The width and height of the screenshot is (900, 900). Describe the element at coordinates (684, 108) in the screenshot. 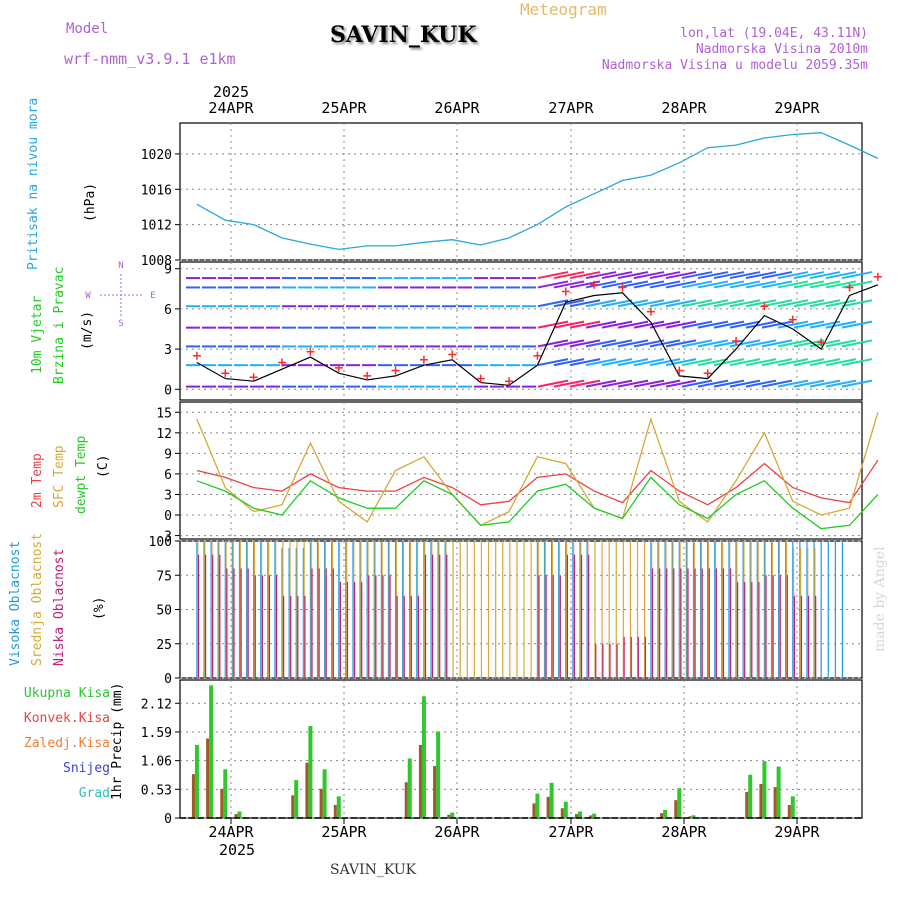

I see `day-label-top-4: 28APR` at that location.